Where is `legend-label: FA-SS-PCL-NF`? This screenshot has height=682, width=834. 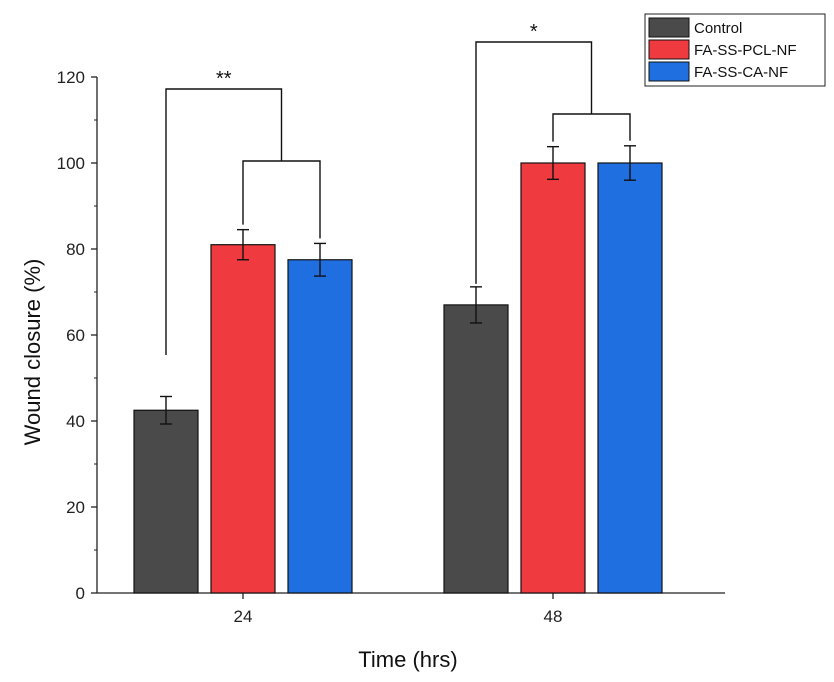 legend-label: FA-SS-PCL-NF is located at coordinates (745, 50).